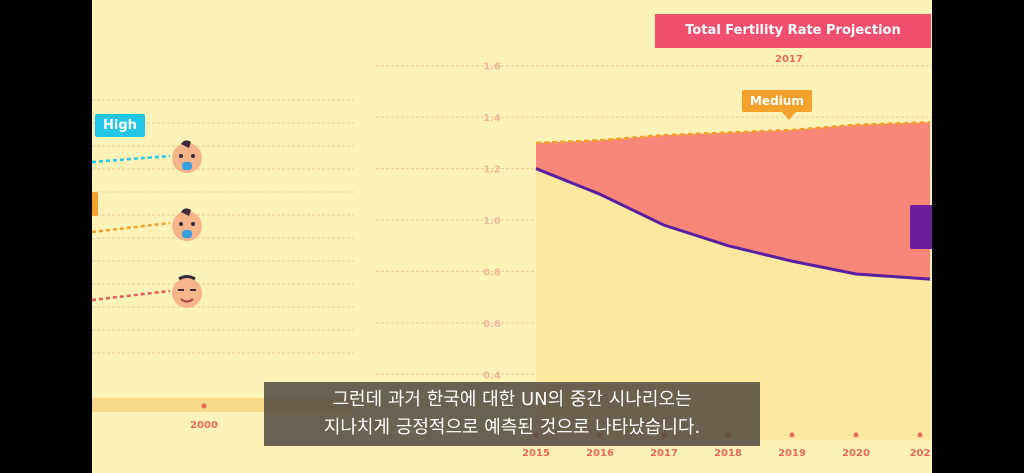 Image resolution: width=1024 pixels, height=473 pixels. I want to click on y-tick-label: 1.2, so click(492, 170).